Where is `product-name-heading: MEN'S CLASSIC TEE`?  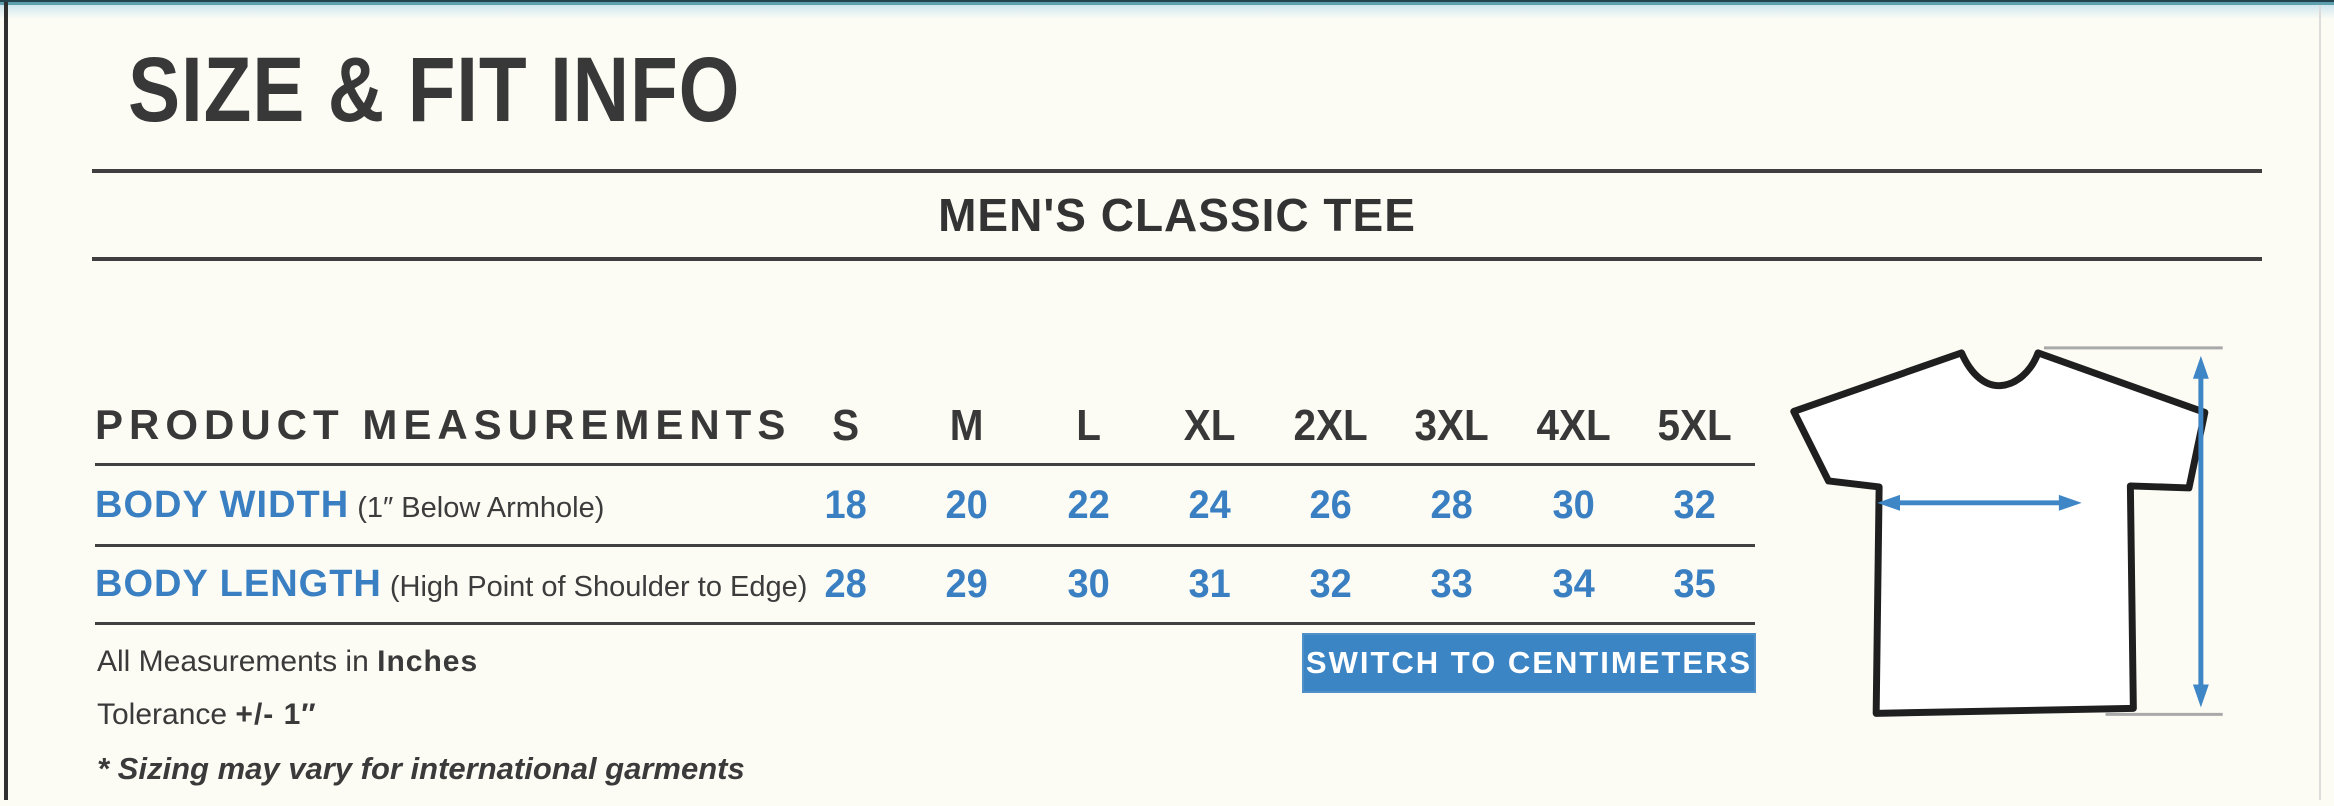
product-name-heading: MEN'S CLASSIC TEE is located at coordinates (1177, 215).